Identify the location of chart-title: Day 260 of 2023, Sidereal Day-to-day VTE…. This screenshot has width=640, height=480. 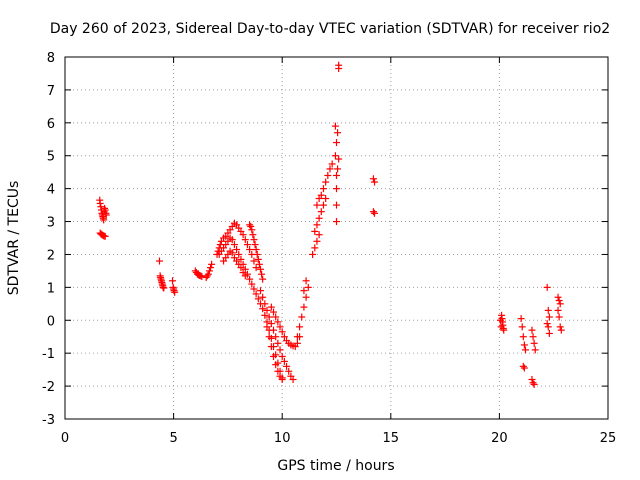
(330, 29).